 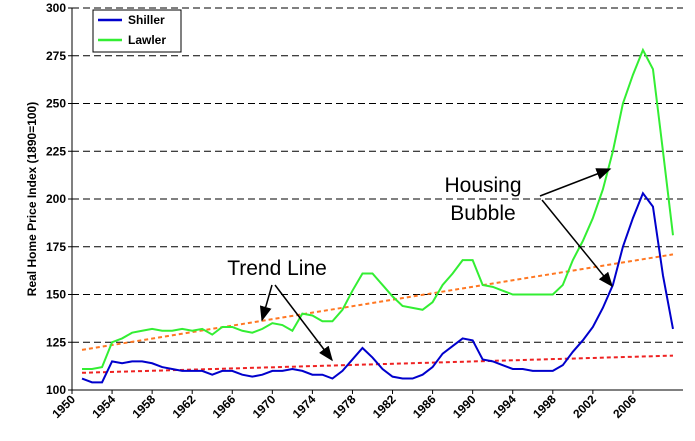 What do you see at coordinates (56, 342) in the screenshot?
I see `y-tick-label: 125` at bounding box center [56, 342].